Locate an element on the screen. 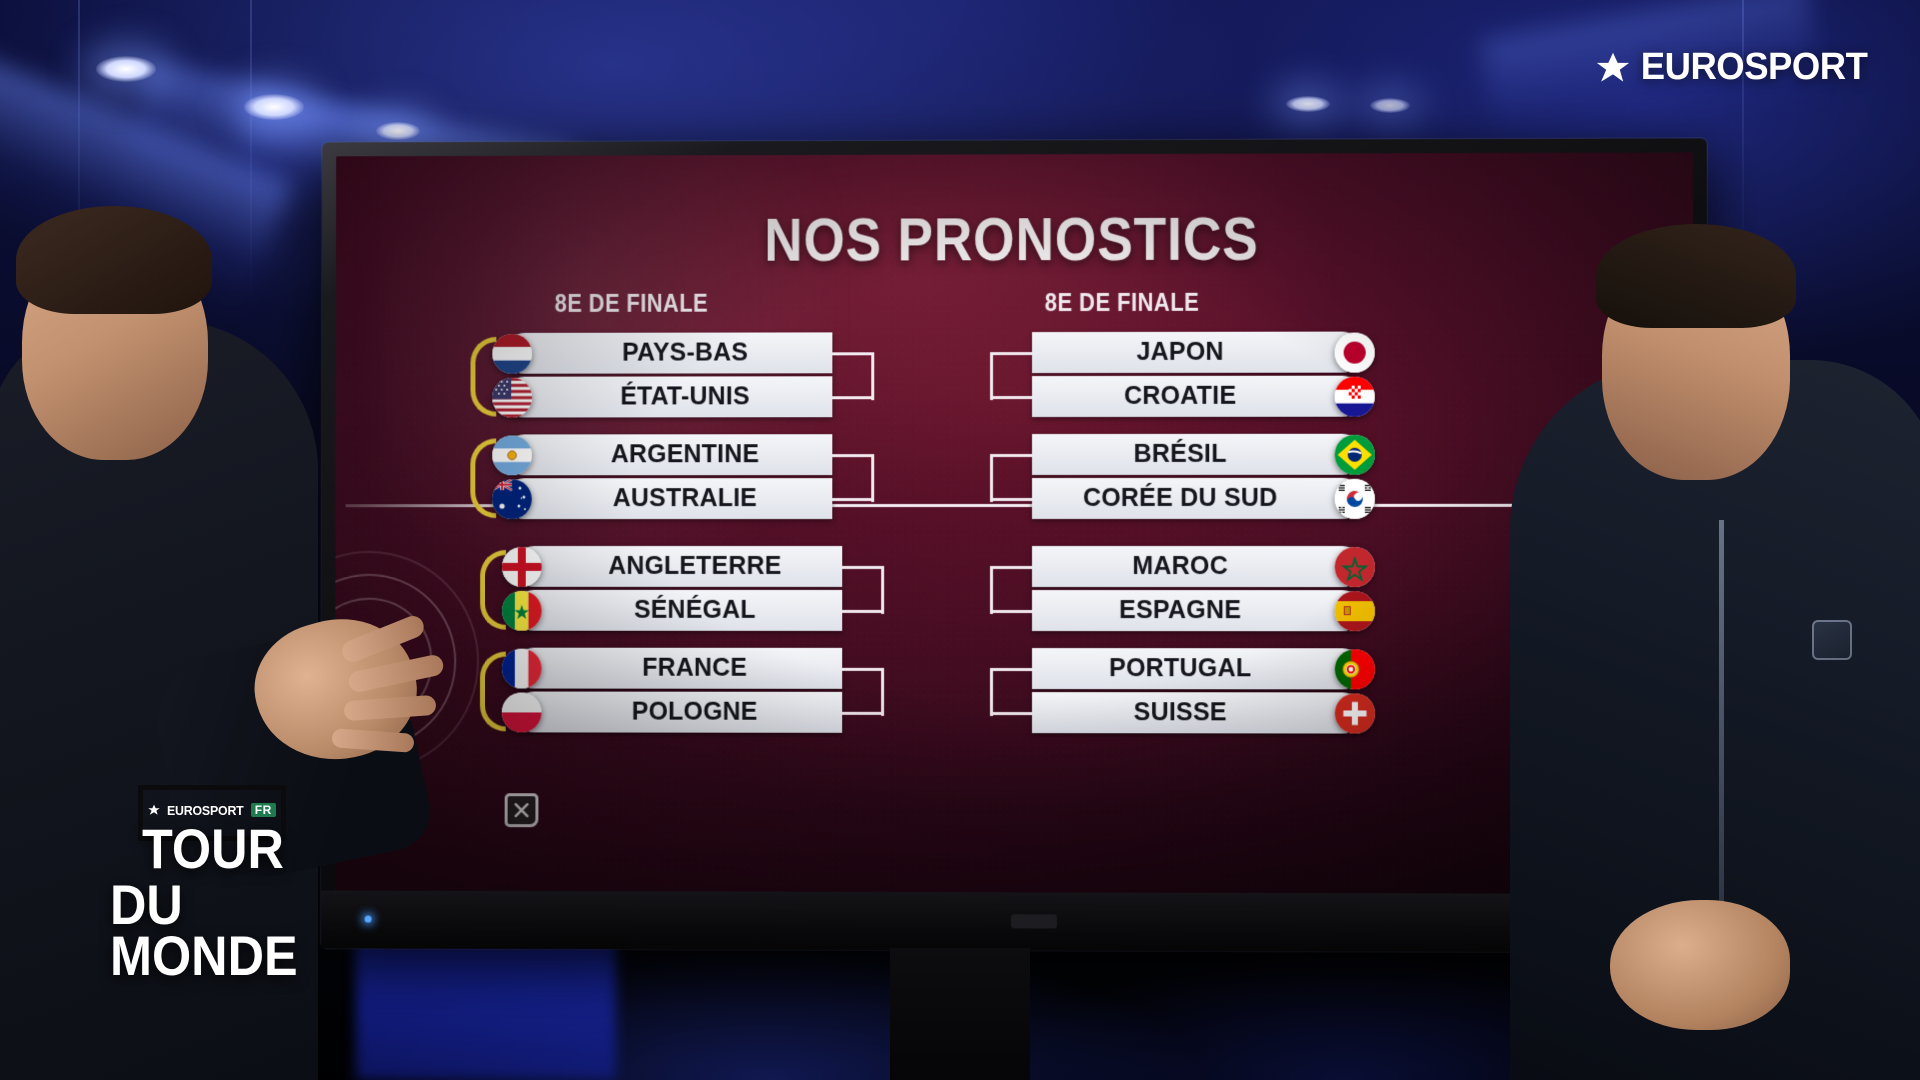 The image size is (1920, 1080). presenter-right-hands is located at coordinates (1700, 965).